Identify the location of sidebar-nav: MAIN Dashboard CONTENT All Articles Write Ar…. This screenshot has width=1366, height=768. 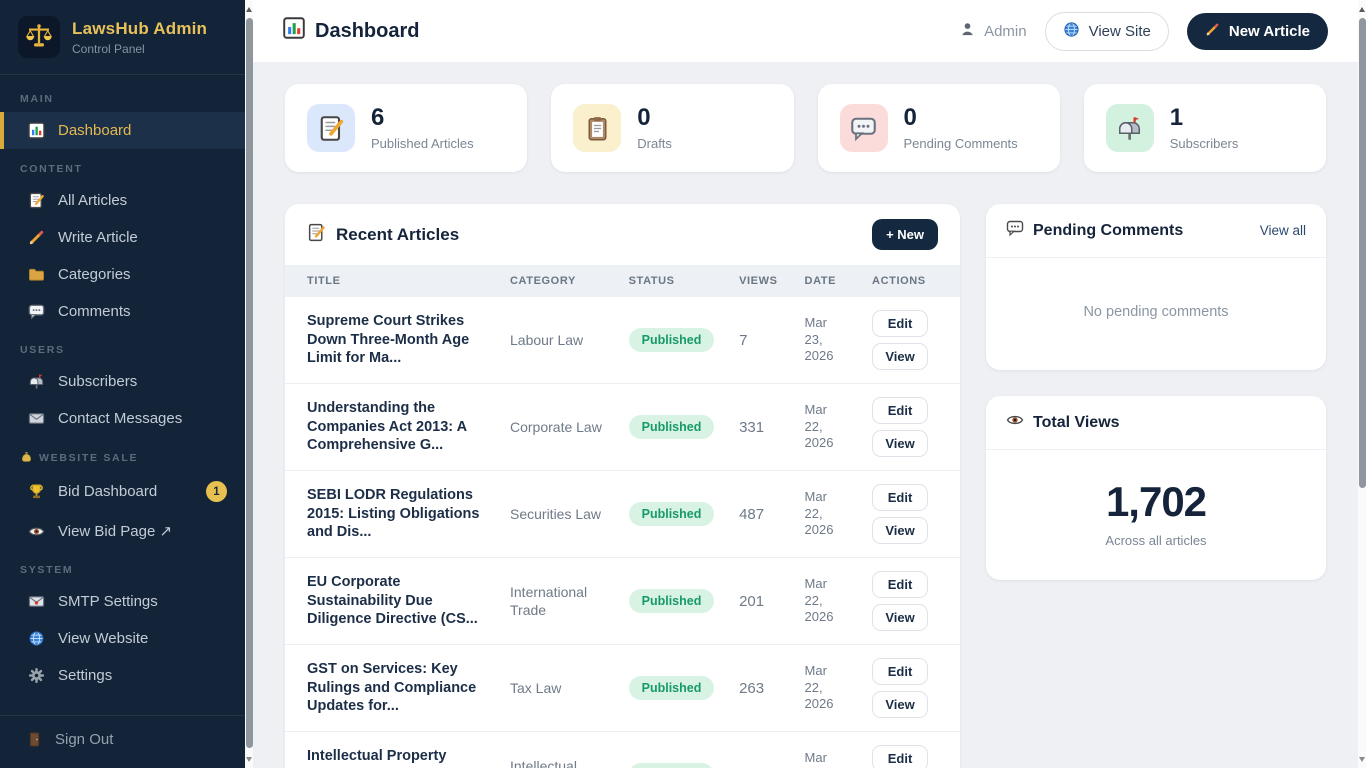
(122, 395).